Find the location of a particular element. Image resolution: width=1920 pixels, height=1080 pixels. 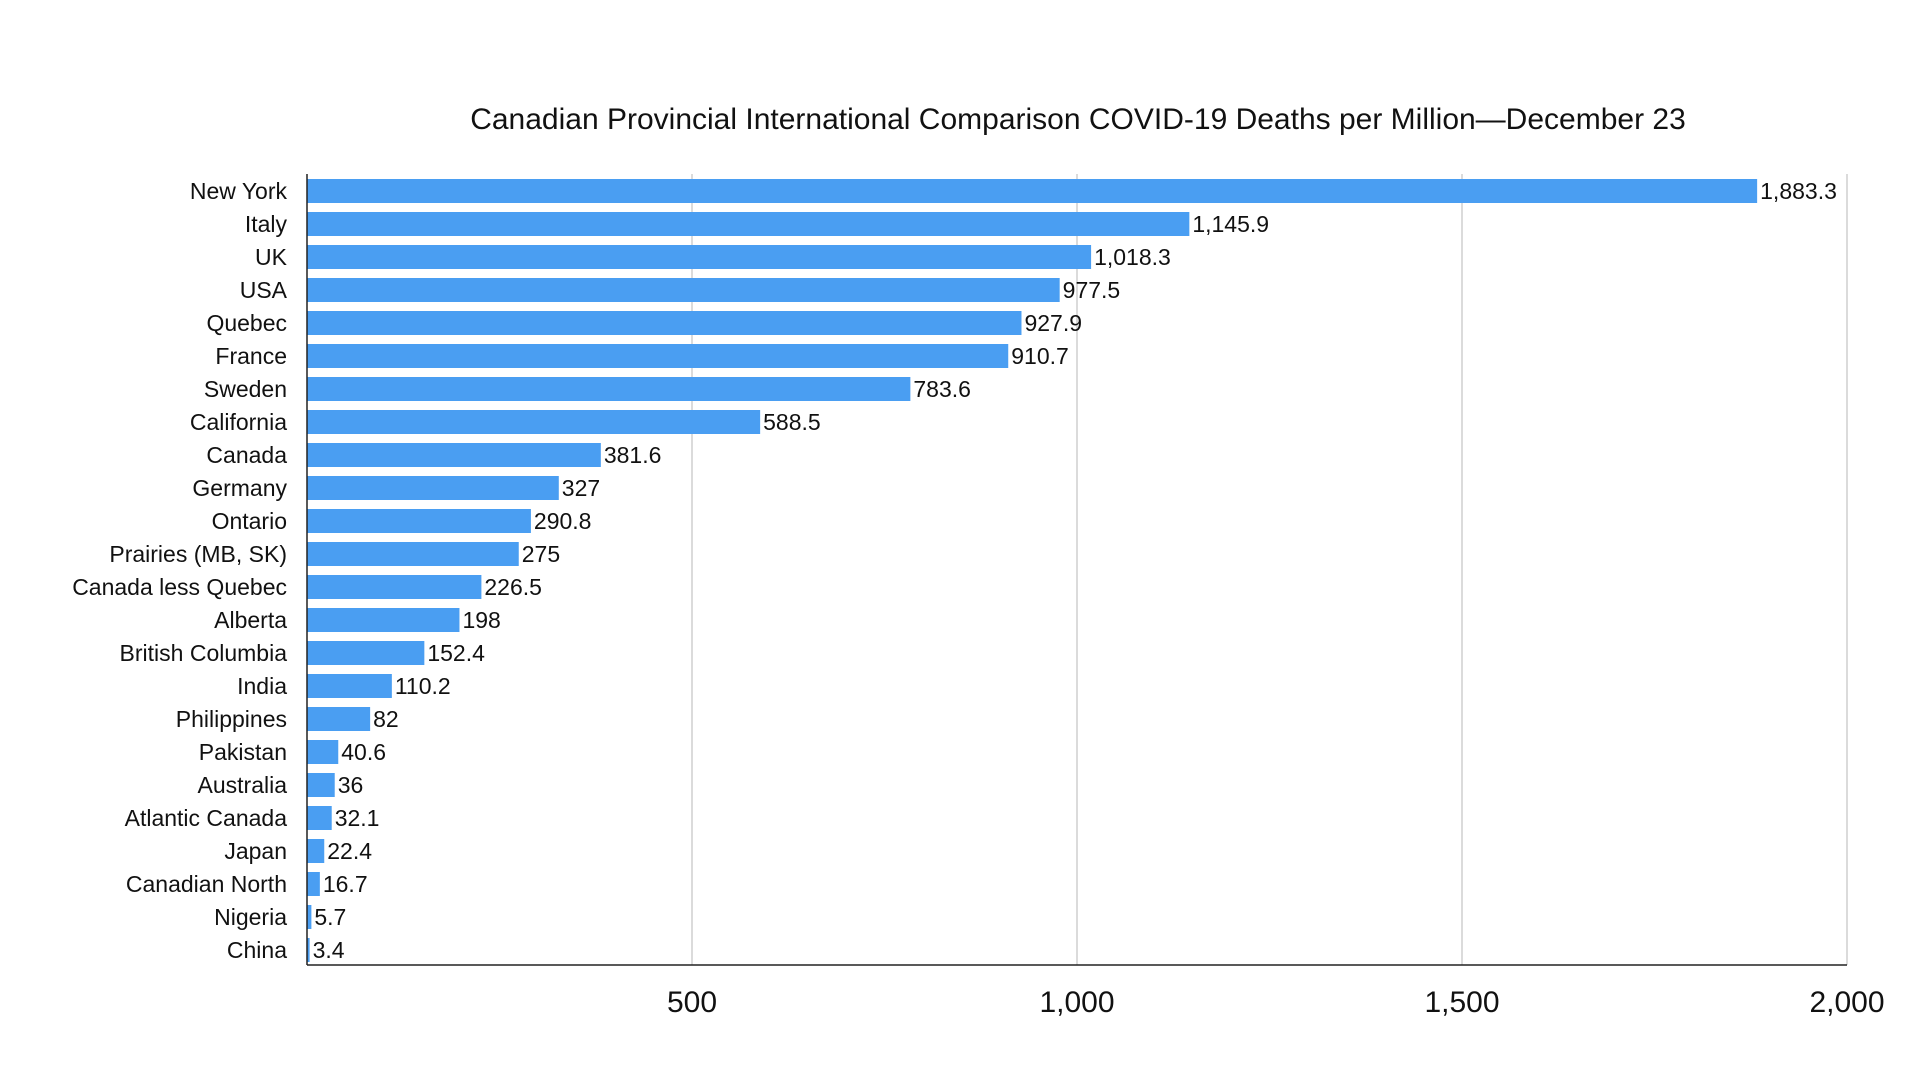

data-label: 381.6 is located at coordinates (633, 455).